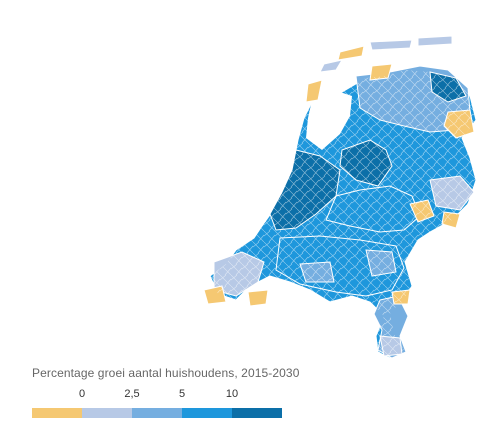 The width and height of the screenshot is (504, 437). I want to click on legend-tick-5: 5, so click(182, 394).